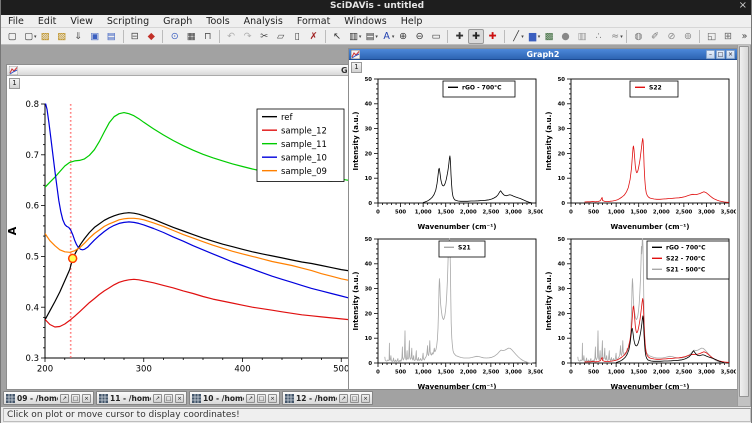 The image size is (752, 423). I want to click on menu-analysis: Analysis, so click(263, 21).